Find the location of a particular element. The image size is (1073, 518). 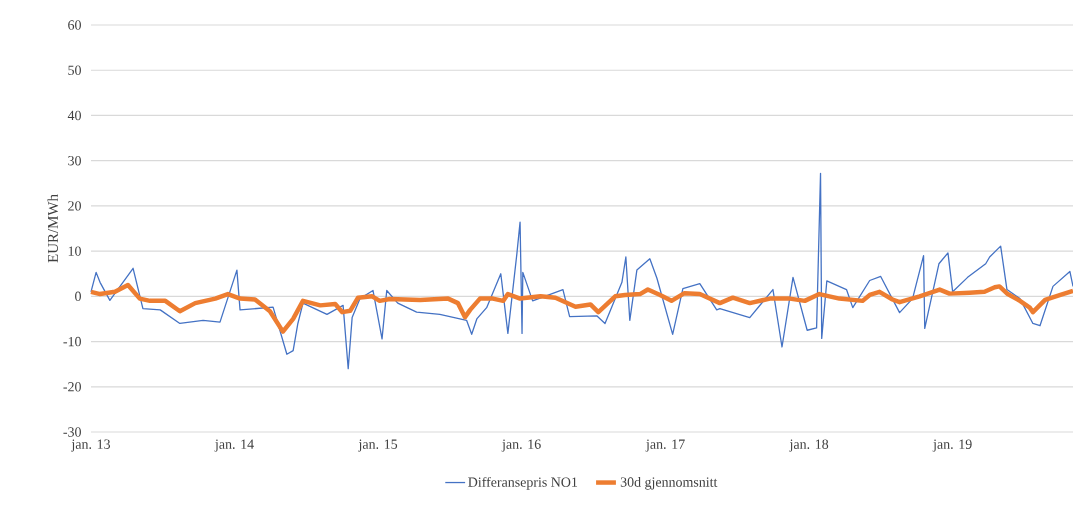

y-tick-label: 0 is located at coordinates (78, 296).